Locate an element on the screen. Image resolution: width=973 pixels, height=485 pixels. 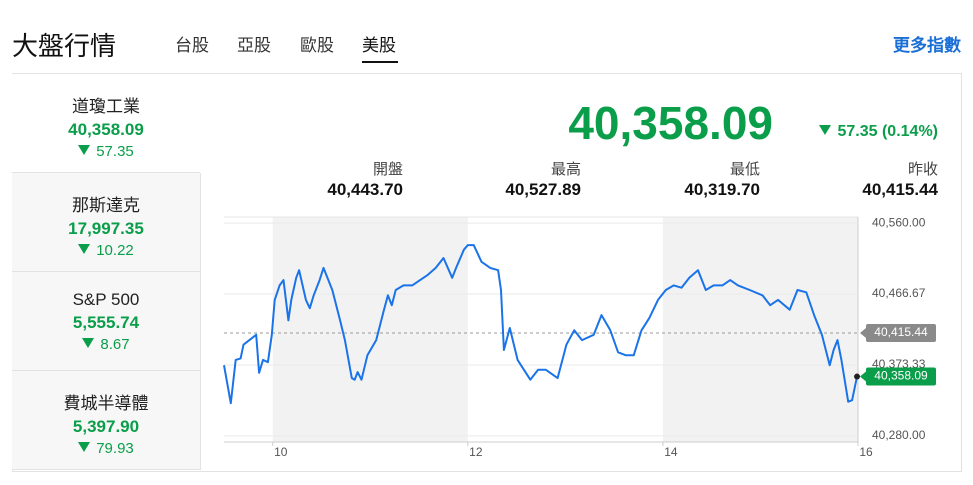
index-value: 5,397.90 is located at coordinates (106, 426).